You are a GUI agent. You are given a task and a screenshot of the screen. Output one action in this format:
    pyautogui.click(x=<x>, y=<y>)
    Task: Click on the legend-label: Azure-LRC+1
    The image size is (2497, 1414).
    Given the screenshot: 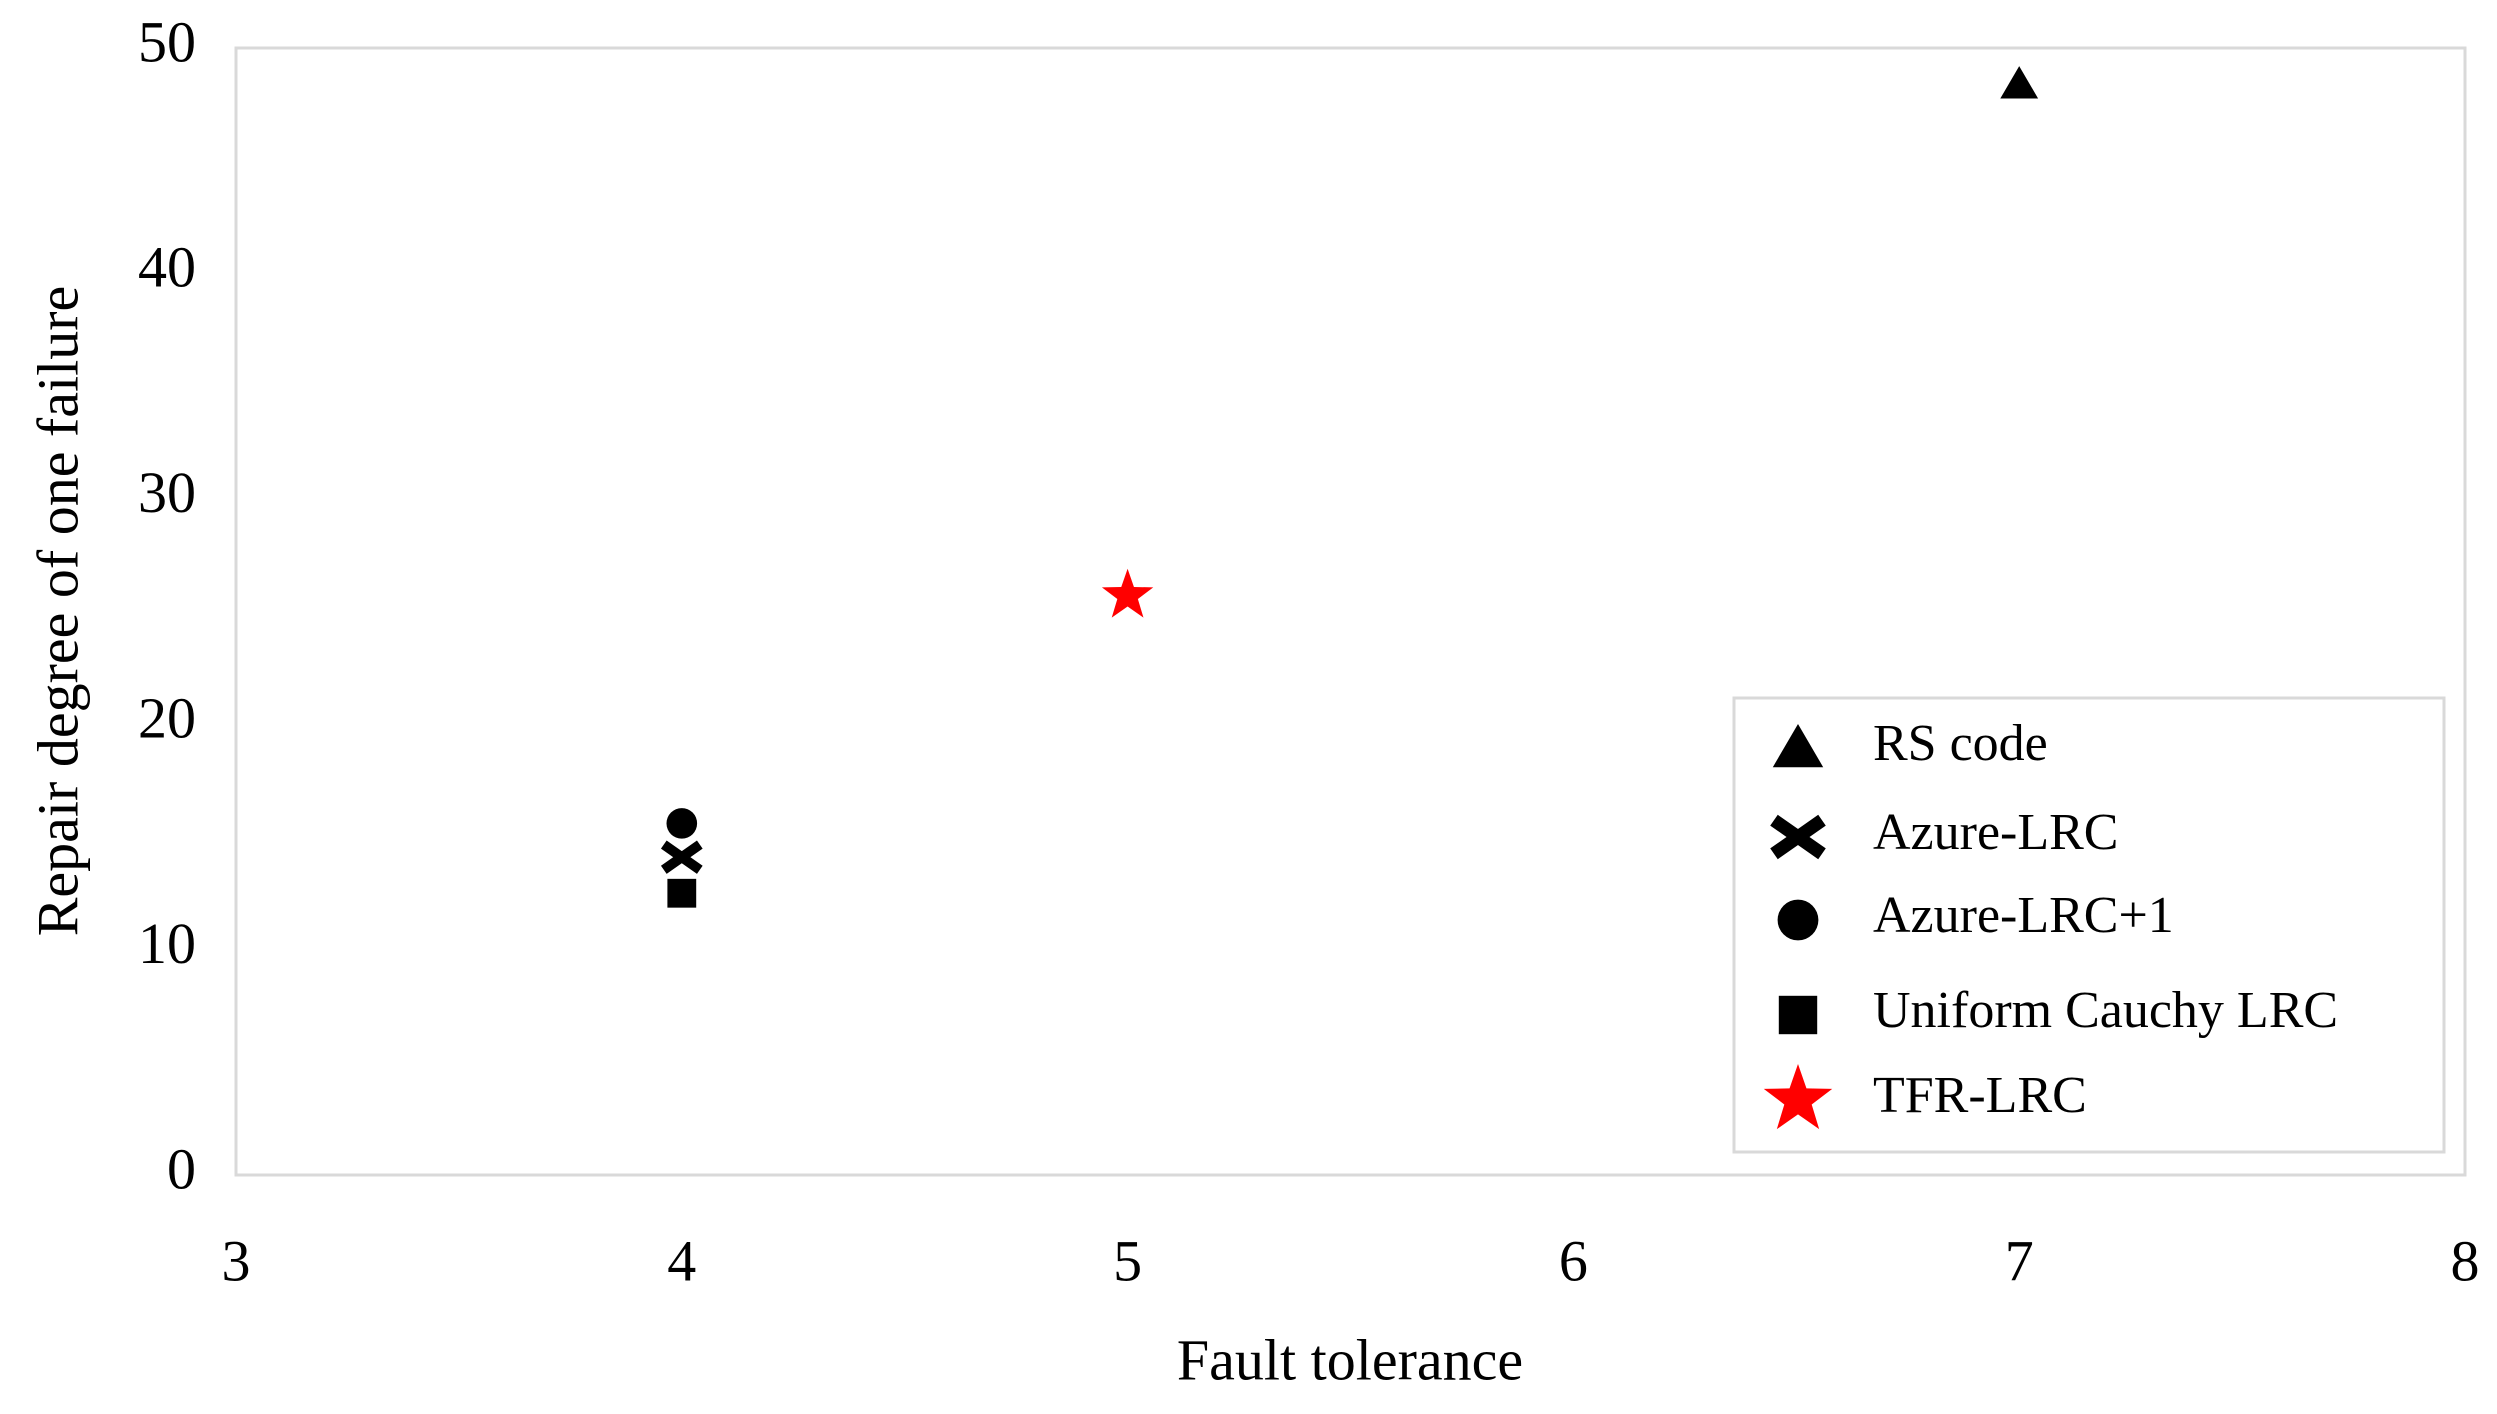 What is the action you would take?
    pyautogui.click(x=2023, y=915)
    